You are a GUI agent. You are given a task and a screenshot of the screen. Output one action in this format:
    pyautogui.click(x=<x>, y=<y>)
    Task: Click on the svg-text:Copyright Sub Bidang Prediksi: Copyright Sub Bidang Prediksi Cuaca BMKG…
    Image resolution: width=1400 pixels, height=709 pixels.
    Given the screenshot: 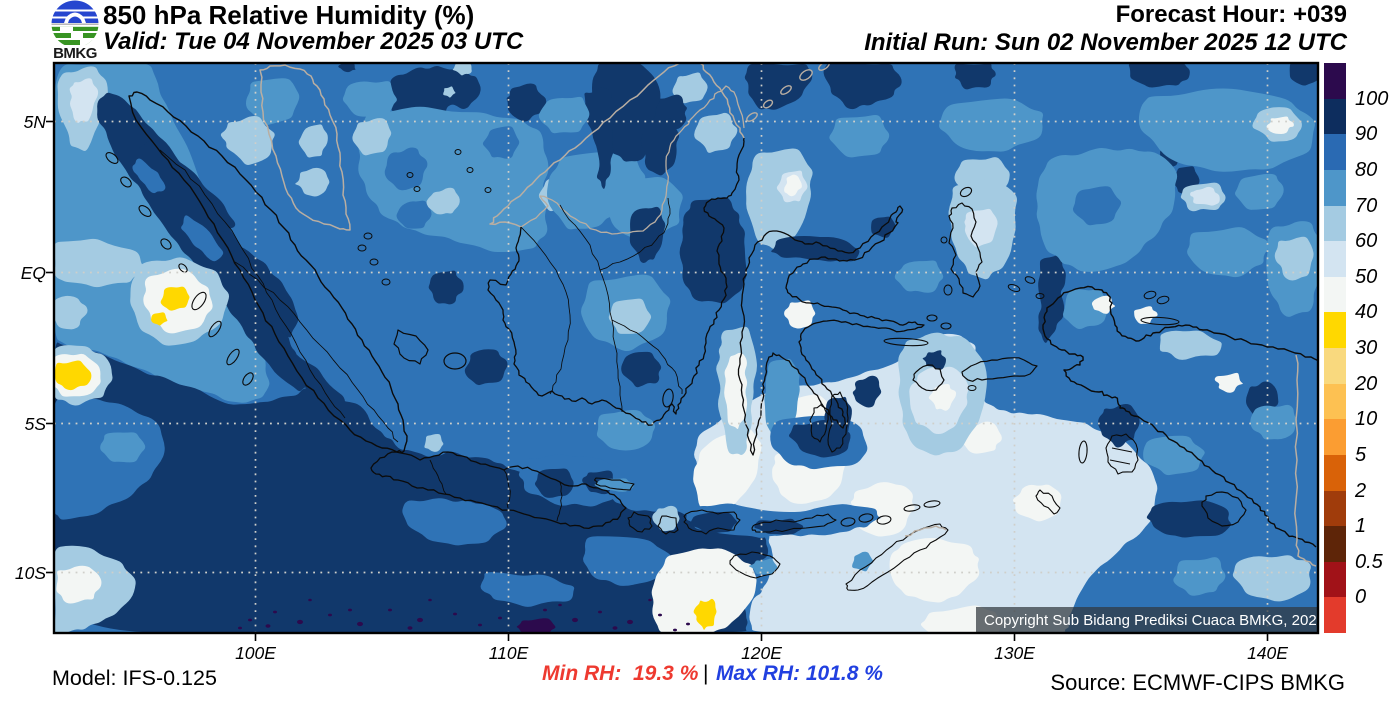 What is the action you would take?
    pyautogui.click(x=1154, y=620)
    